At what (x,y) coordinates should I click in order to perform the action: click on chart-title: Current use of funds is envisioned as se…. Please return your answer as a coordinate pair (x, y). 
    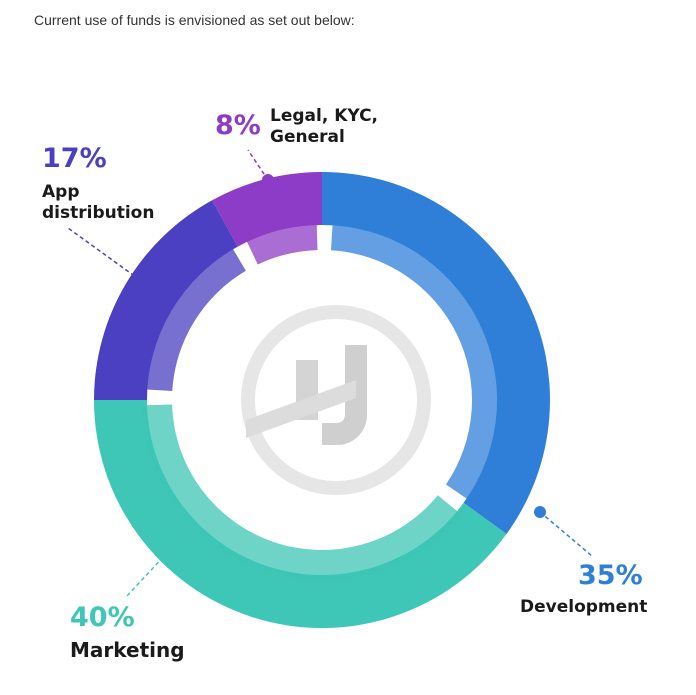
    Looking at the image, I should click on (194, 20).